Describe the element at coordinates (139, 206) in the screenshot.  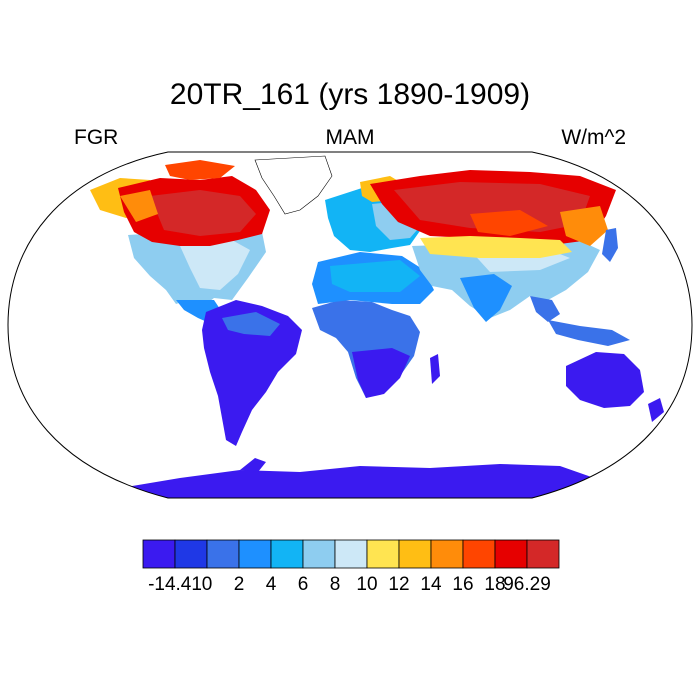
I see `canada-patch` at that location.